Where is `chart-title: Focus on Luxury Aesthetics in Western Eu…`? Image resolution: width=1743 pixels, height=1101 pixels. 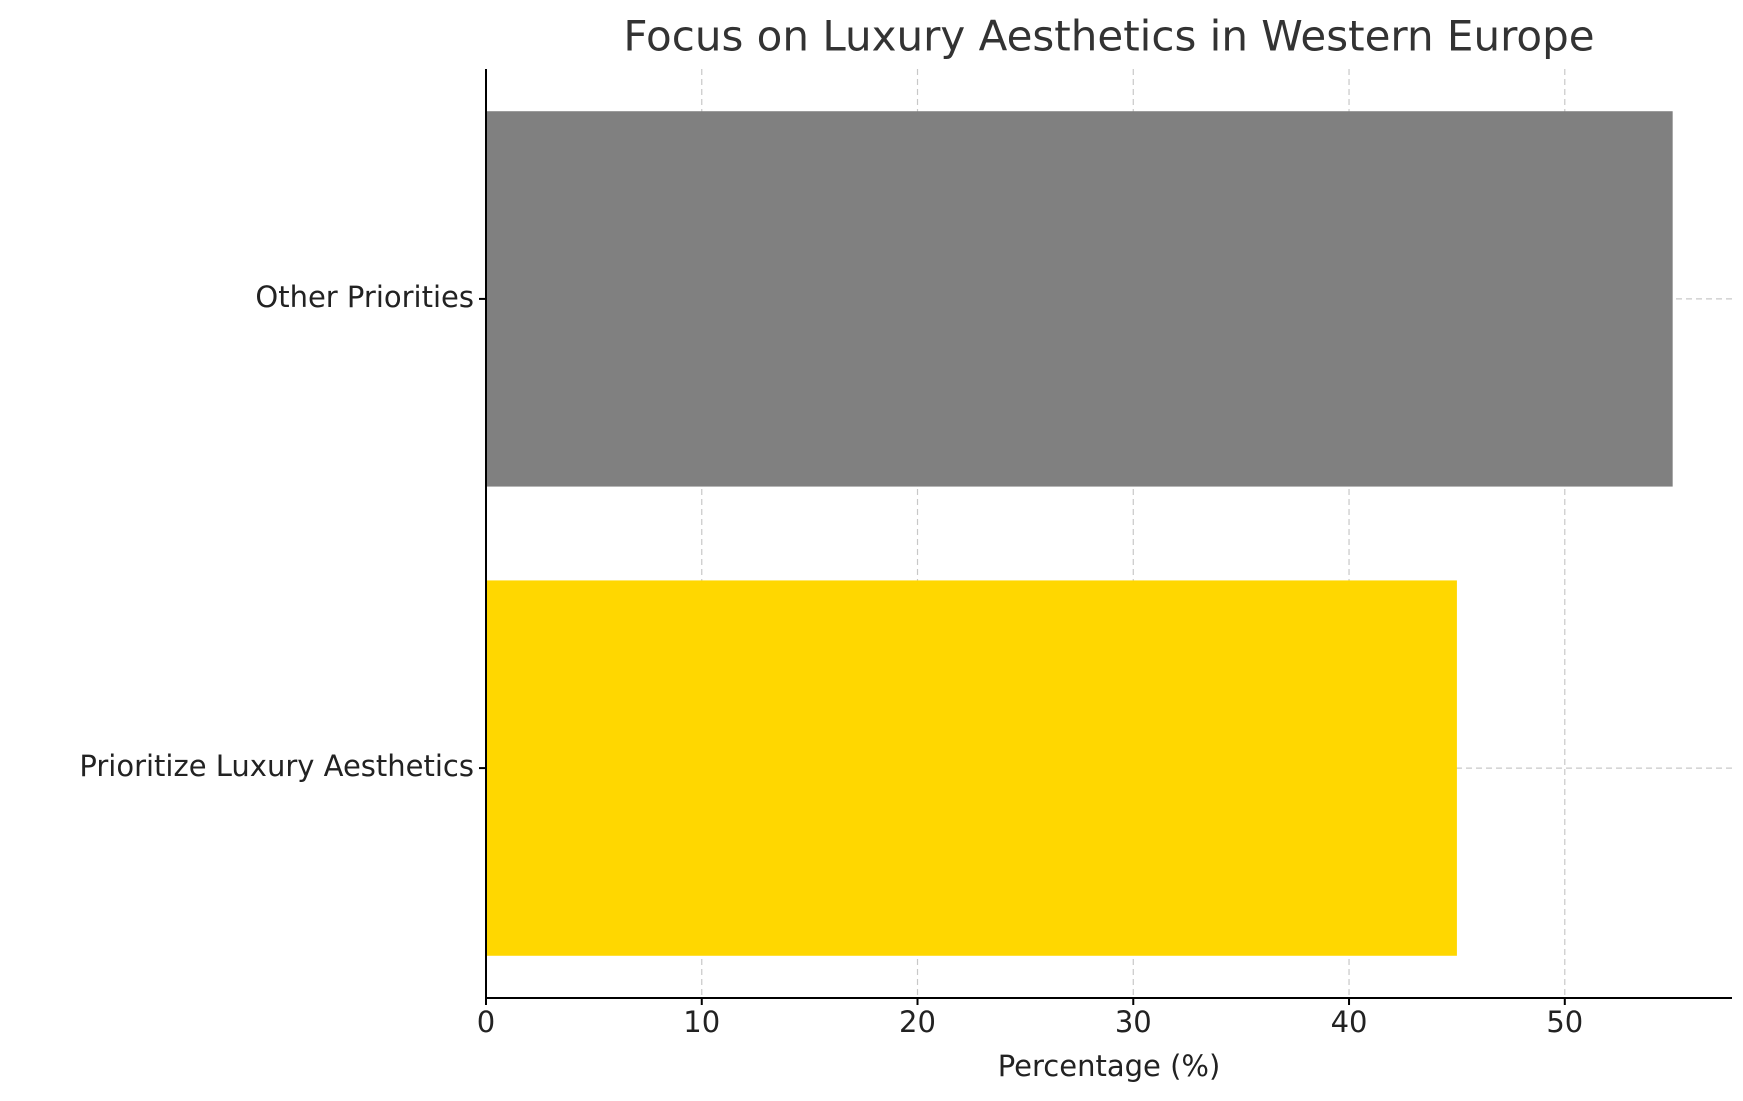
chart-title: Focus on Luxury Aesthetics in Western Eu… is located at coordinates (1108, 36).